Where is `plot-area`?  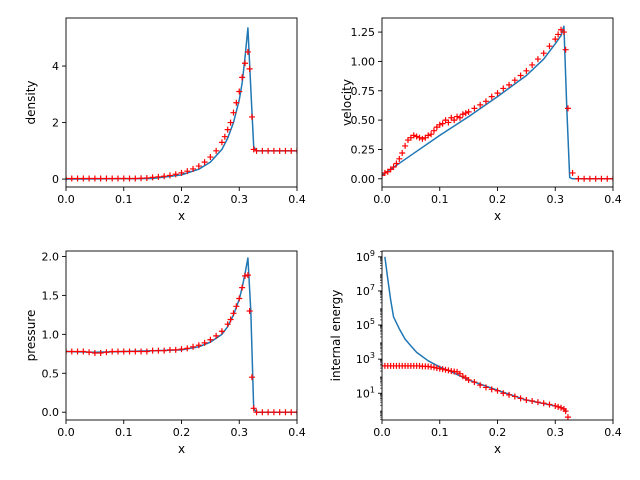 plot-area is located at coordinates (497, 103).